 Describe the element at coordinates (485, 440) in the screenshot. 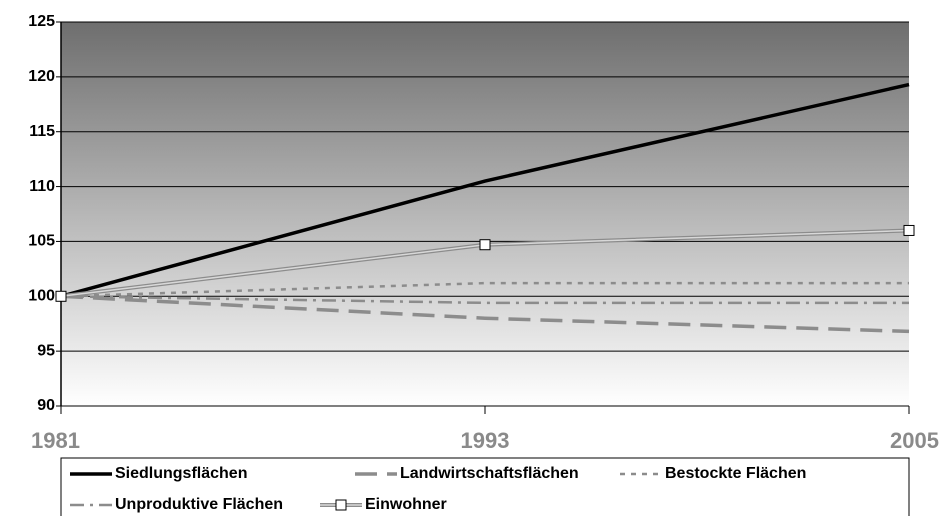

I see `x-tick-label: 1993` at that location.